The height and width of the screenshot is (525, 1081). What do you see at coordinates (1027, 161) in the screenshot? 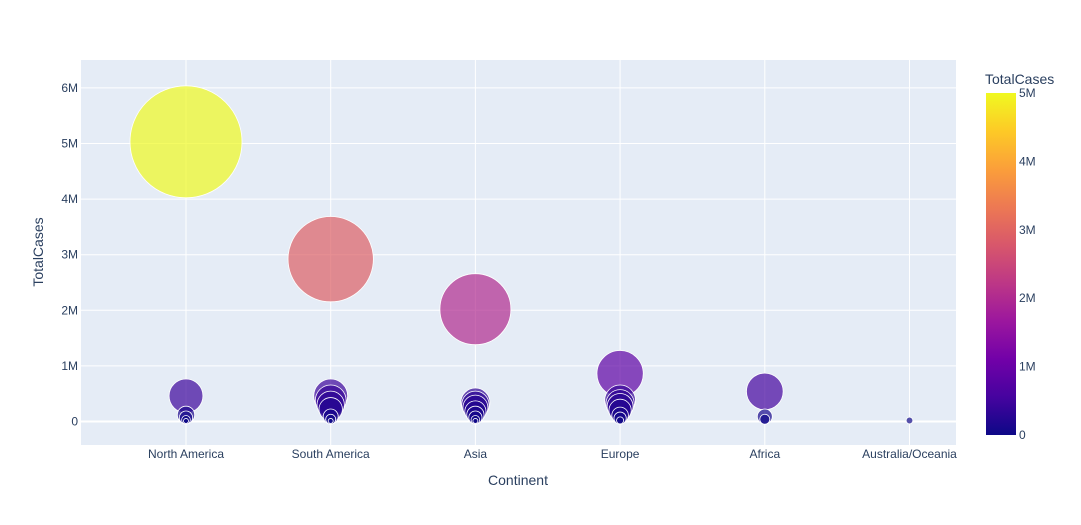
I see `colorbar-tick-label: 4M` at bounding box center [1027, 161].